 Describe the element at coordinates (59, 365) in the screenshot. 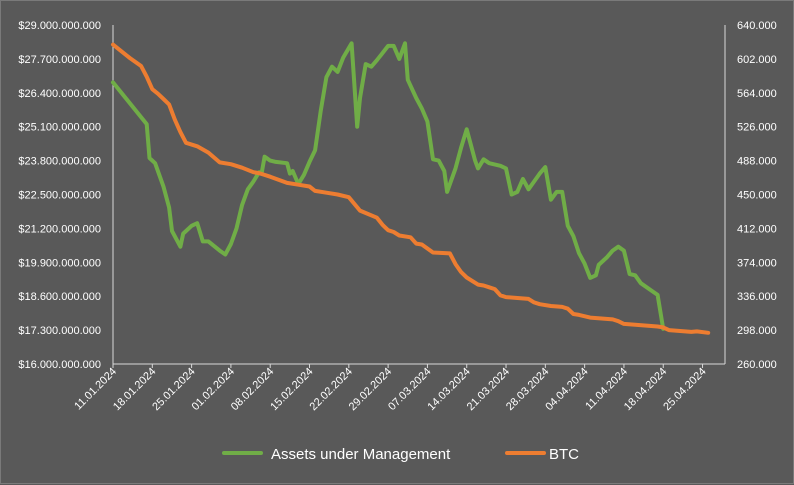

I see `left-tick-label: $16.000.000.000` at that location.